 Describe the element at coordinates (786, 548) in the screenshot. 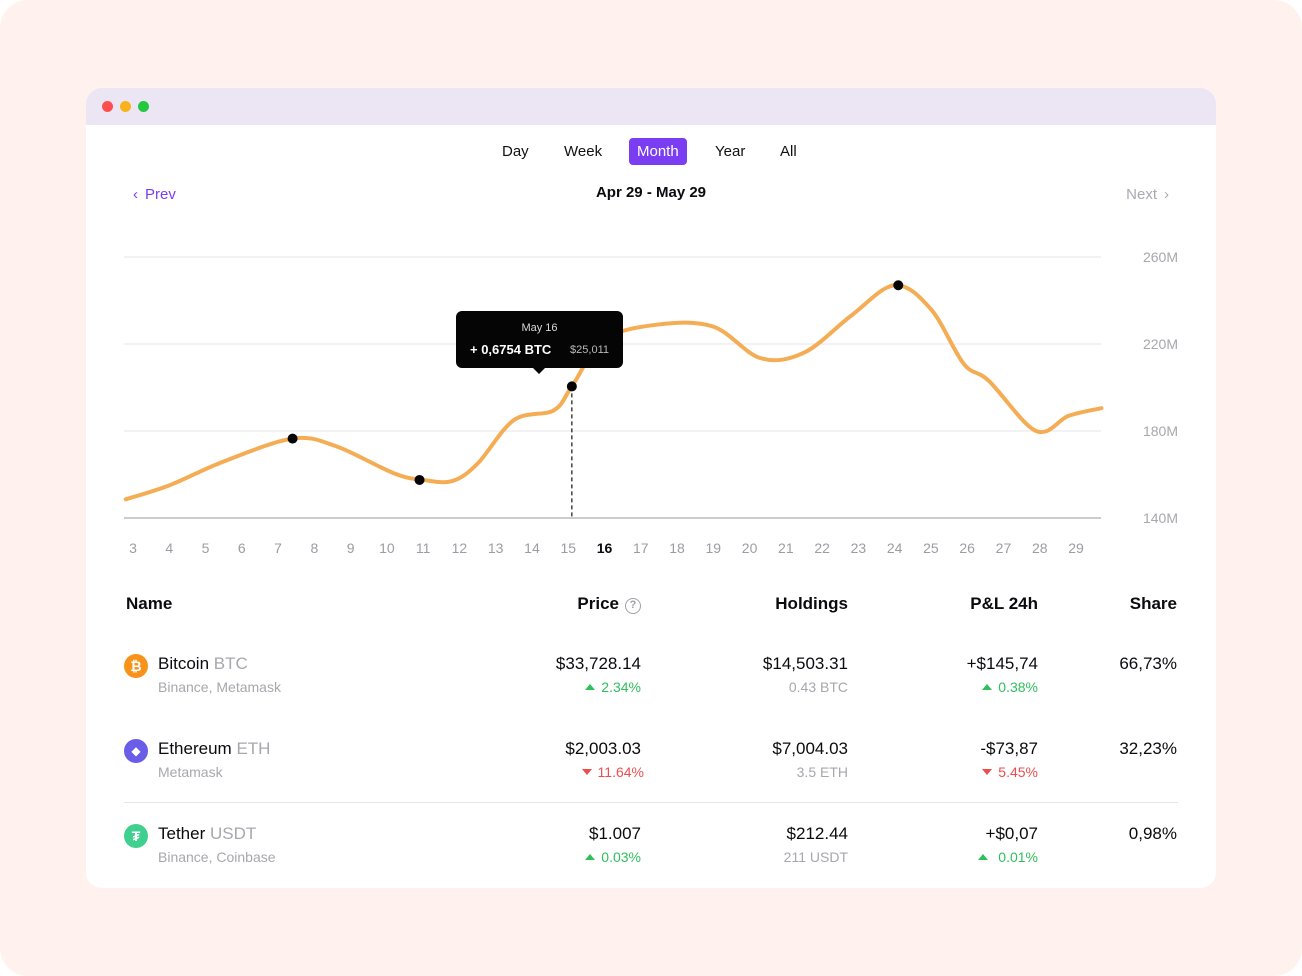

I see `x-tick-label: 21` at that location.